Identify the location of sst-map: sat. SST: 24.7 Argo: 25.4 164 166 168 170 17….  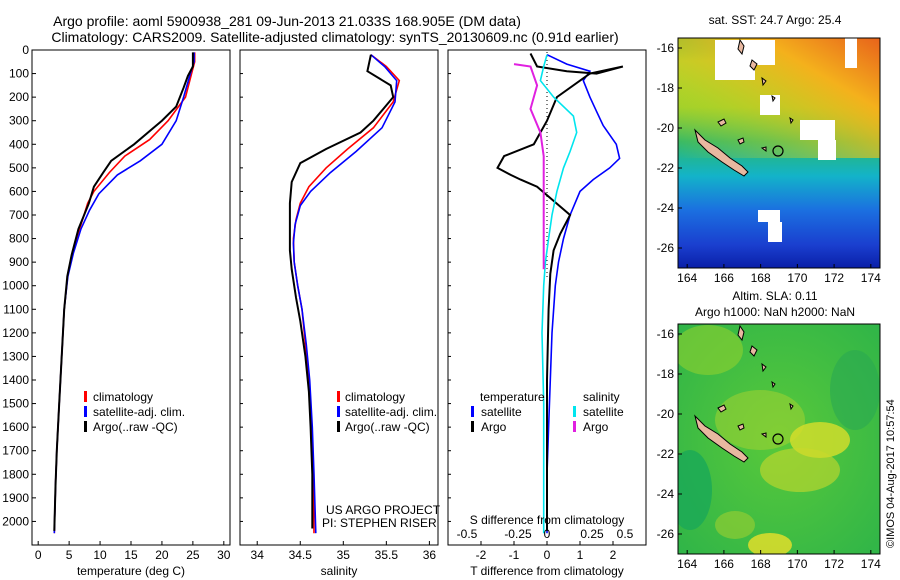
(769, 149).